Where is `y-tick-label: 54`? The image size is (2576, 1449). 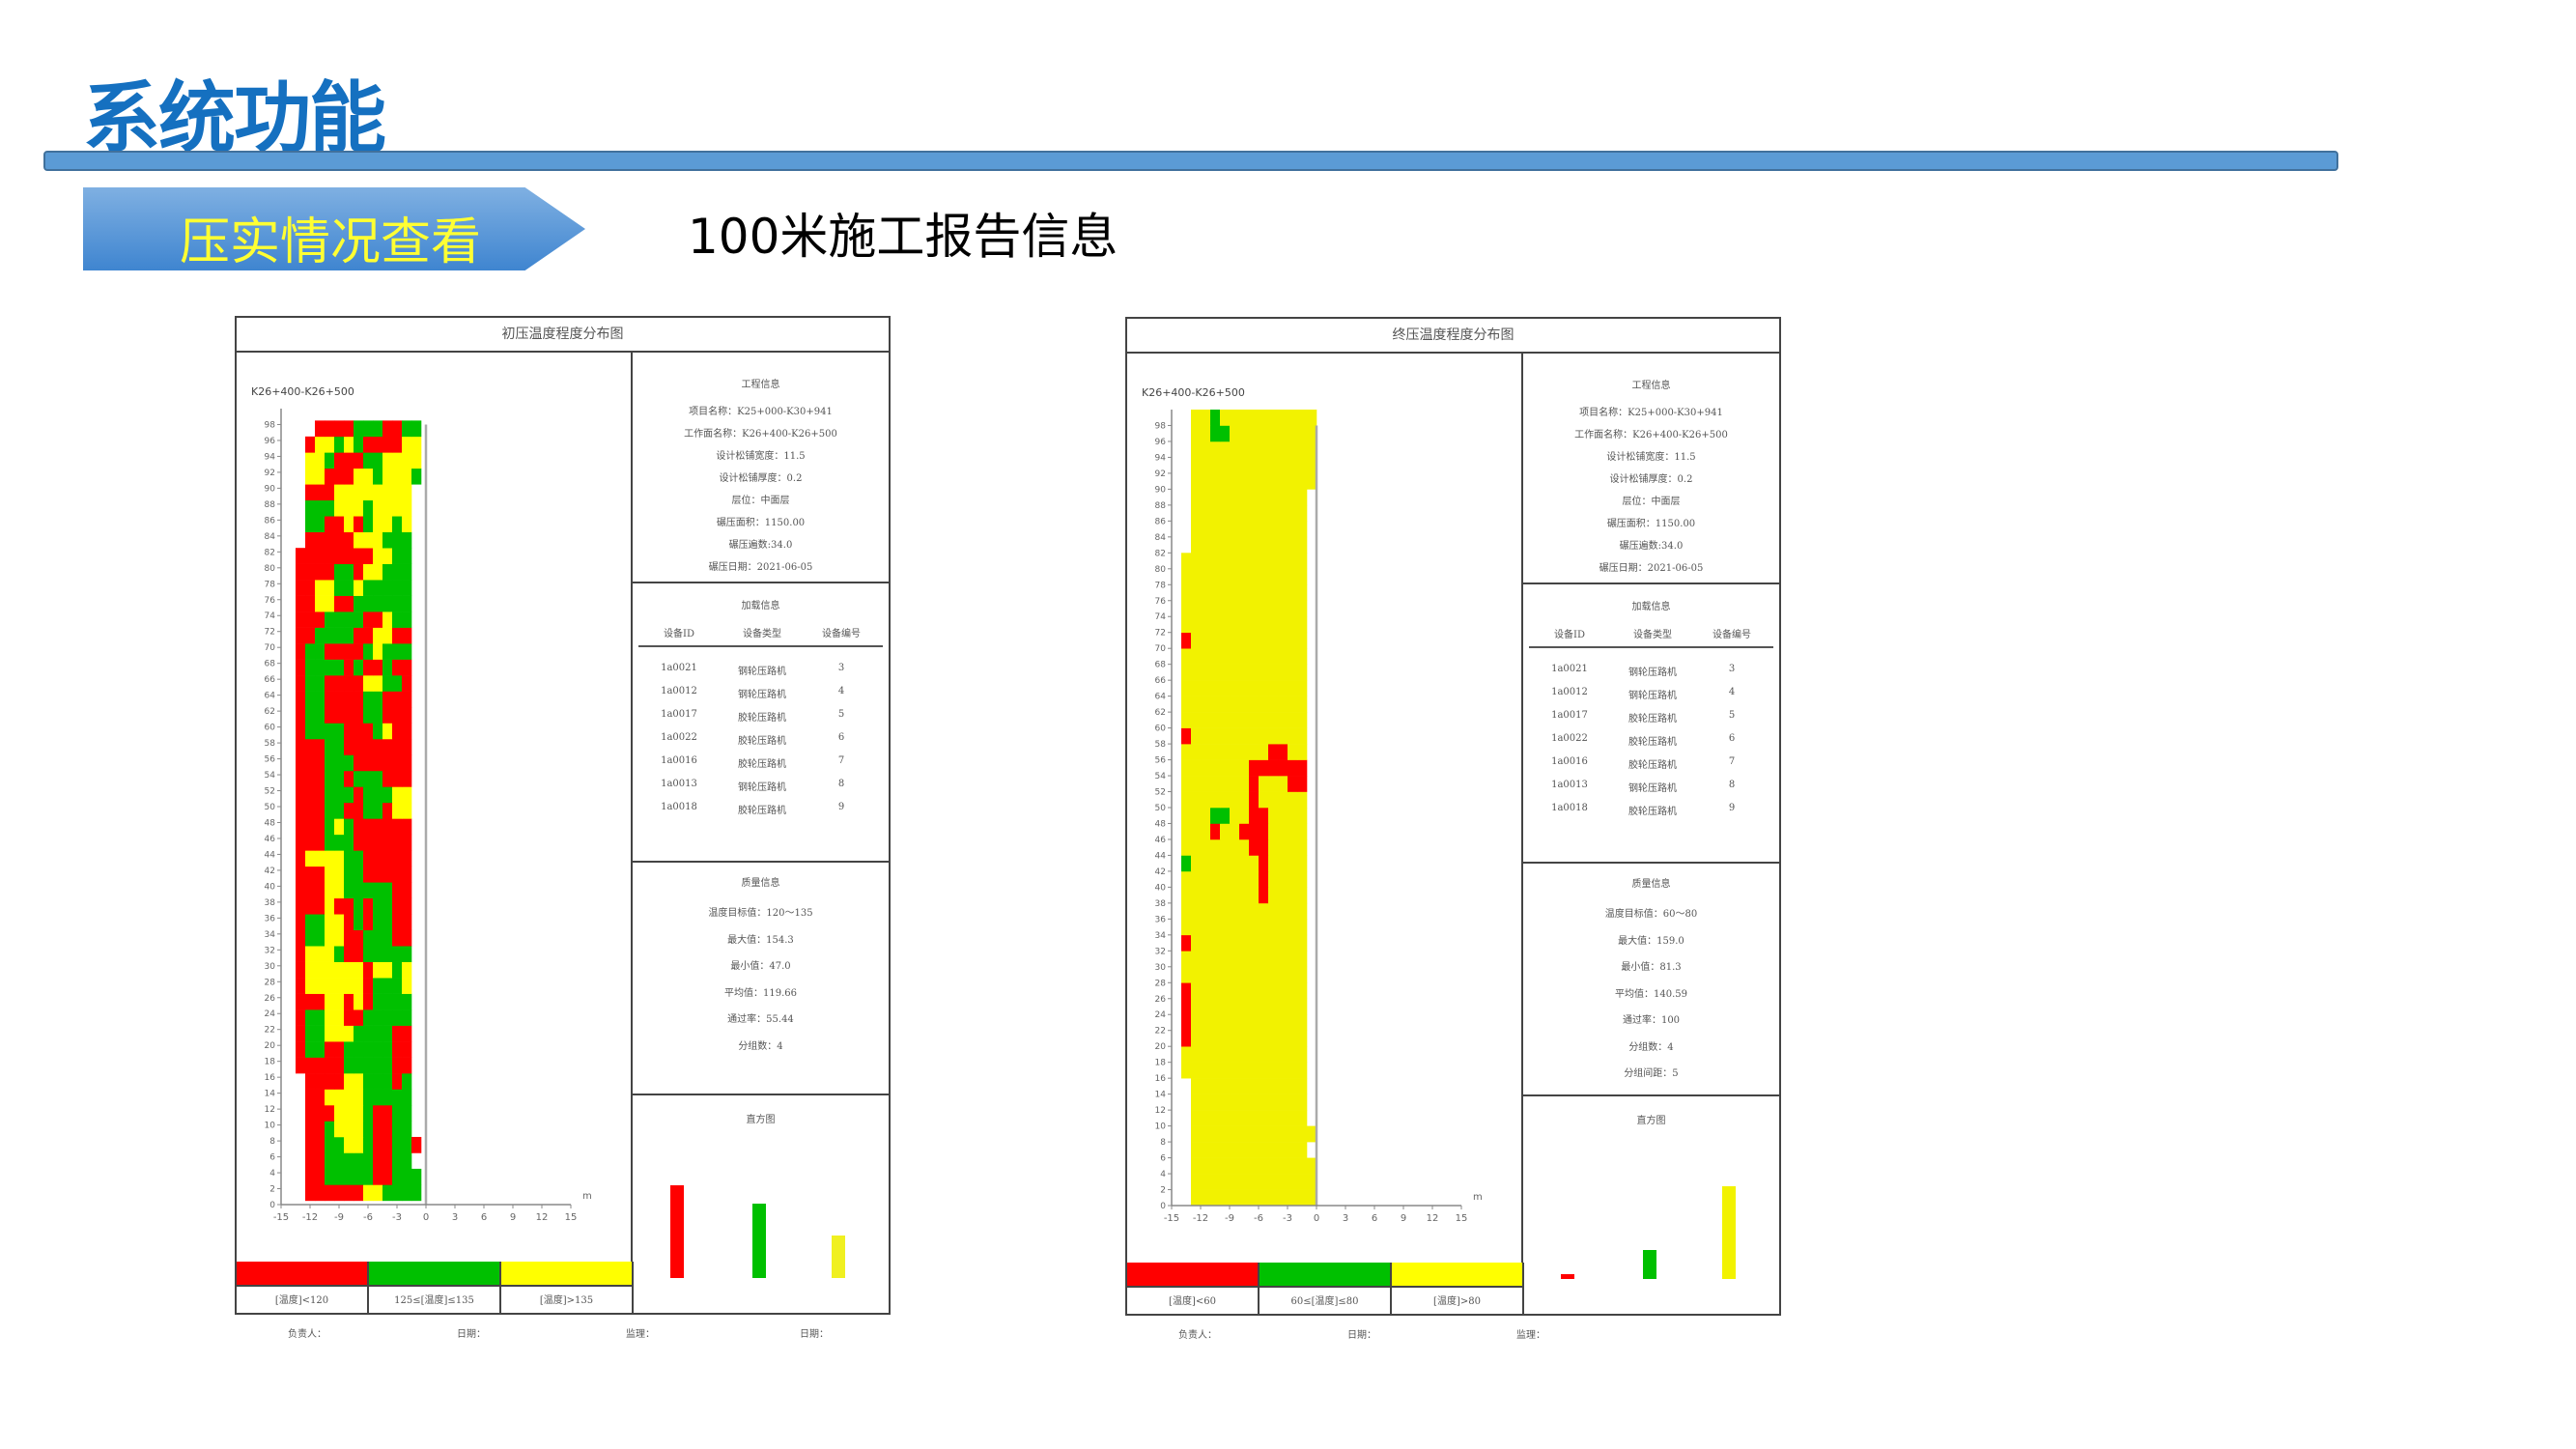 y-tick-label: 54 is located at coordinates (1161, 776).